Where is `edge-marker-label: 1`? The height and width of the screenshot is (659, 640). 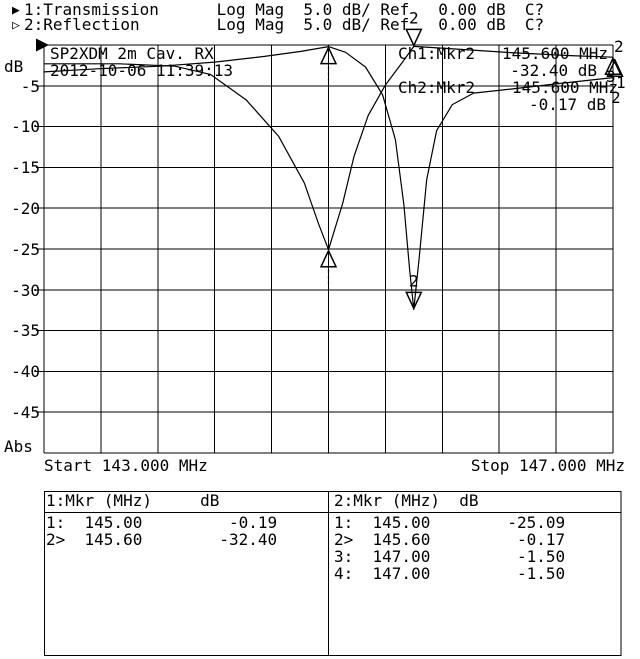
edge-marker-label: 1 is located at coordinates (621, 82).